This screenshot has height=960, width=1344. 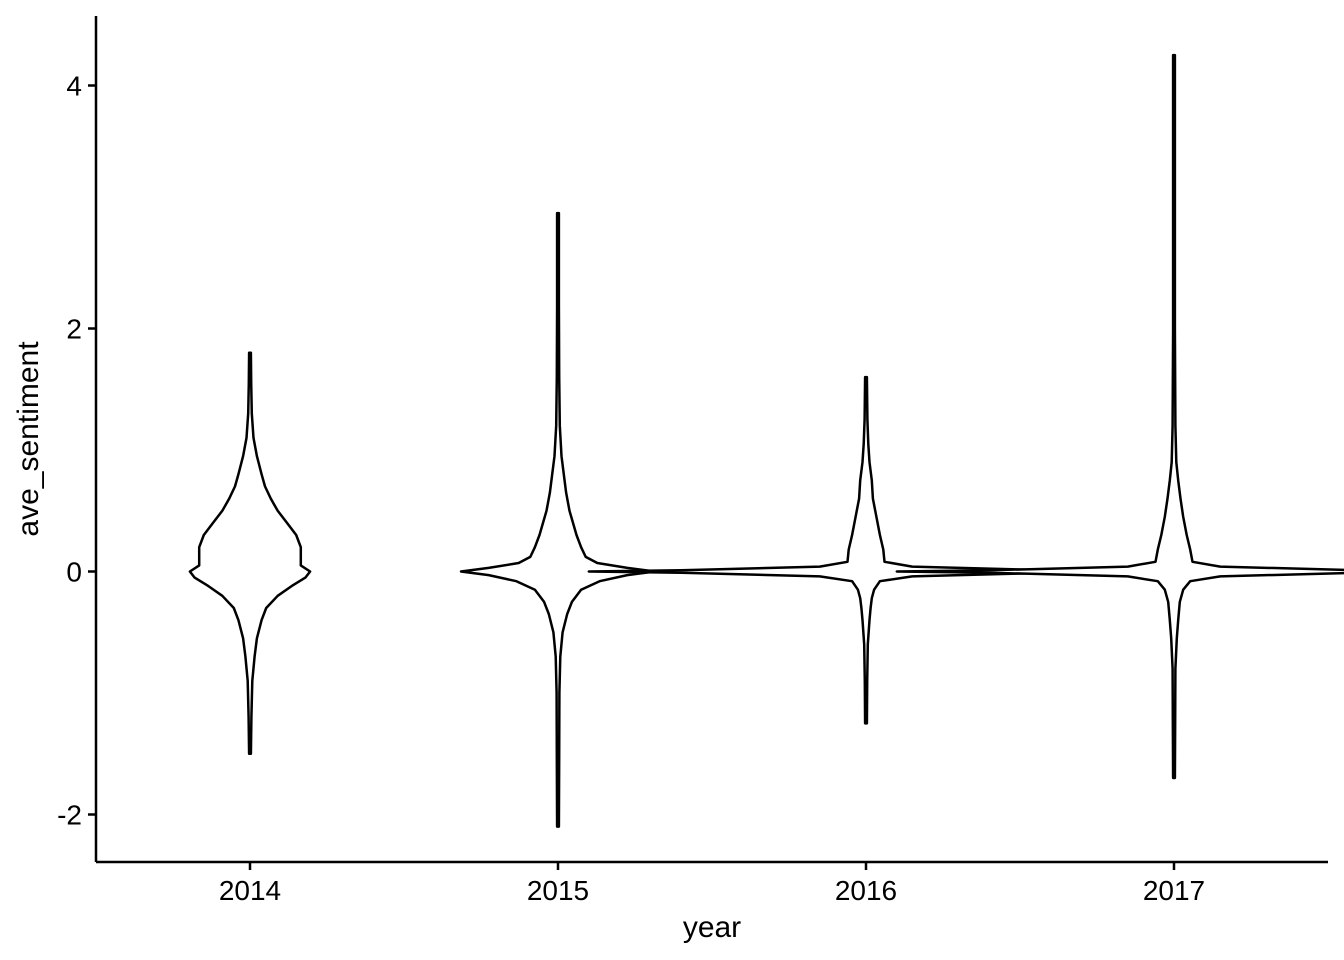 I want to click on x-tick-label: 2016, so click(x=866, y=890).